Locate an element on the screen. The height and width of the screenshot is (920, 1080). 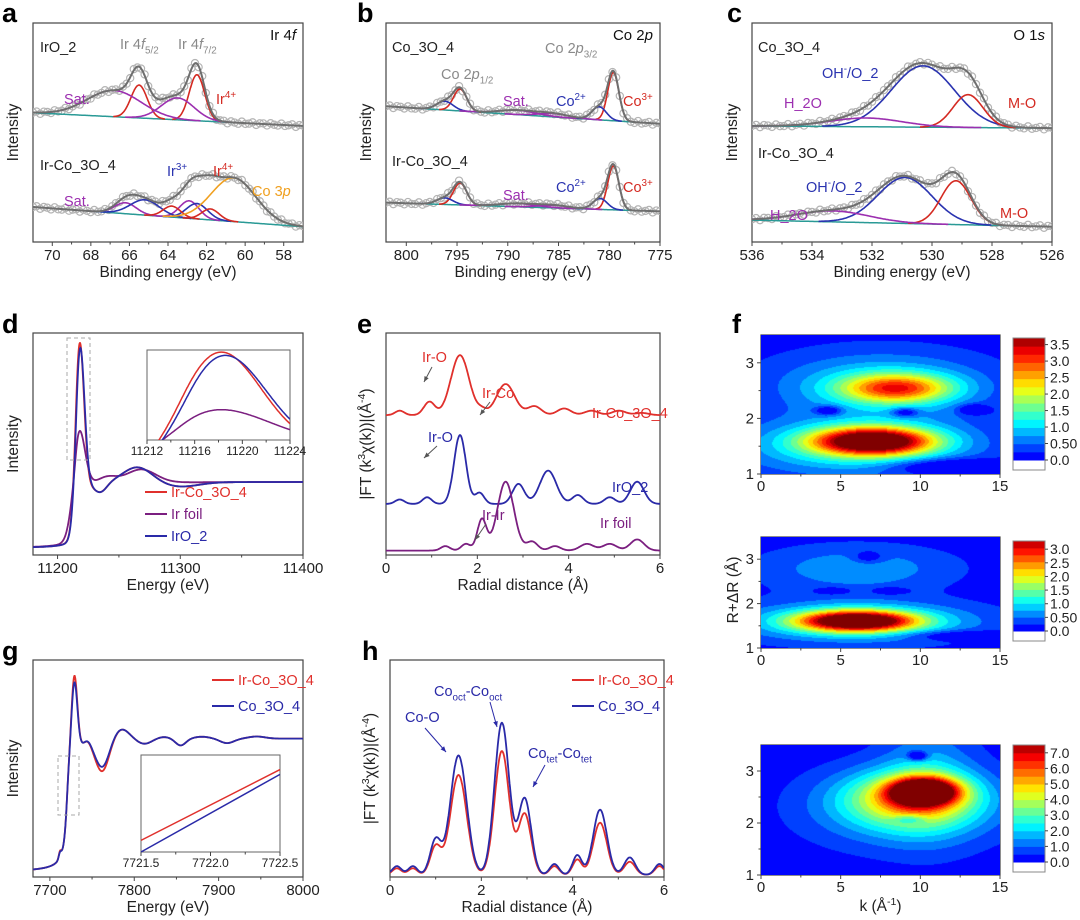
text-segment: 1.5 is located at coordinates (1060, 590).